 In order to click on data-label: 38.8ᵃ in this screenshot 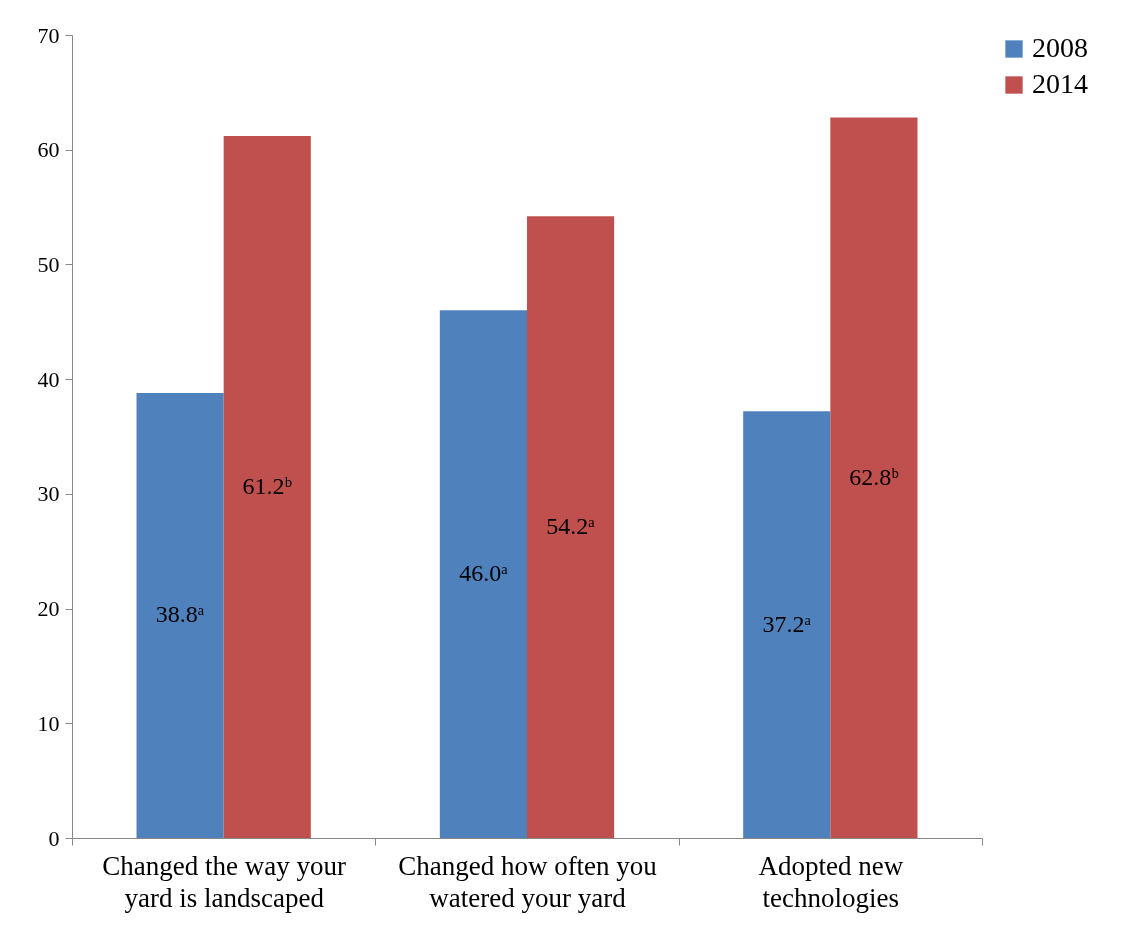, I will do `click(180, 614)`.